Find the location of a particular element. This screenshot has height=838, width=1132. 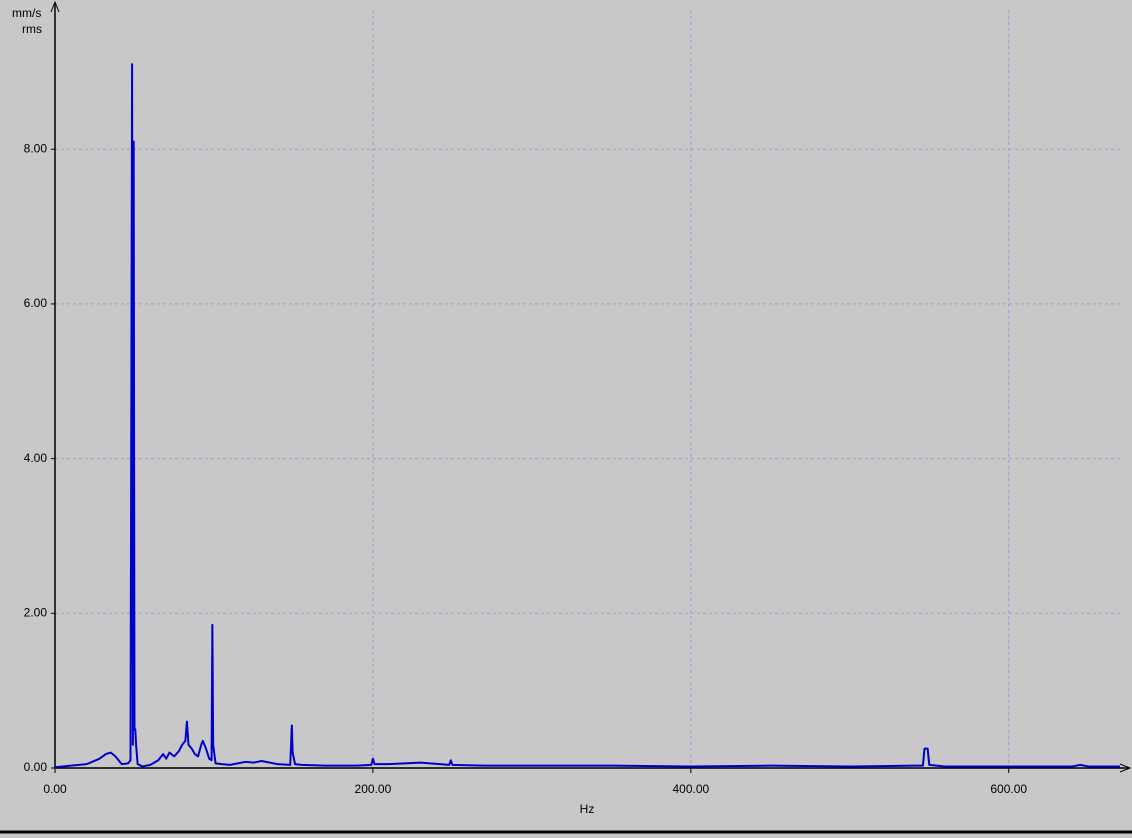

x-axis-label: Hz is located at coordinates (587, 809).